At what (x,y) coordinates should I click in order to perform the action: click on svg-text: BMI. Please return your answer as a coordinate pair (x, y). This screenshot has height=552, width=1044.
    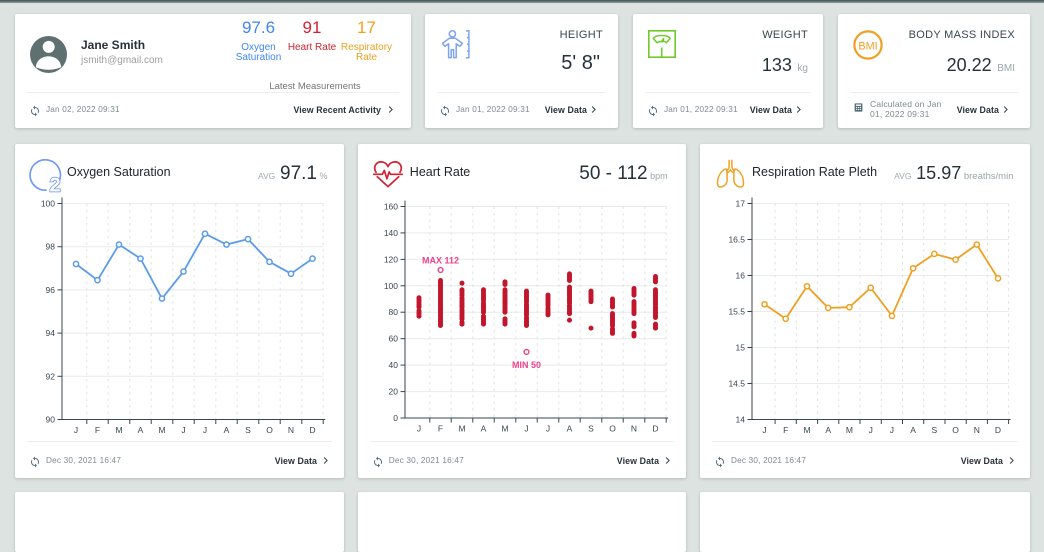
    Looking at the image, I should click on (868, 46).